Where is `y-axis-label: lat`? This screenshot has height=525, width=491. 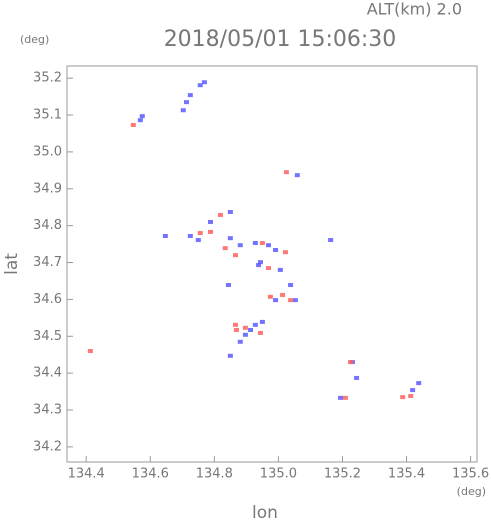
y-axis-label: lat is located at coordinates (12, 264).